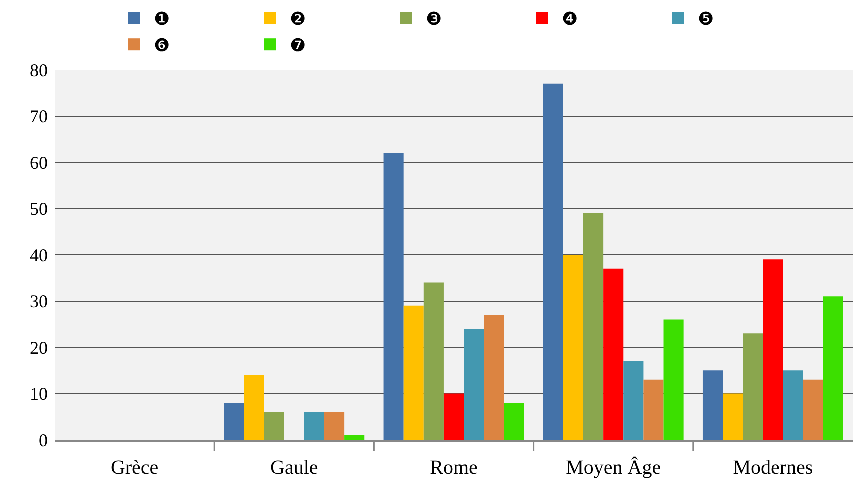 Image resolution: width=853 pixels, height=493 pixels. I want to click on x-tick-label: Moyen Âge, so click(614, 467).